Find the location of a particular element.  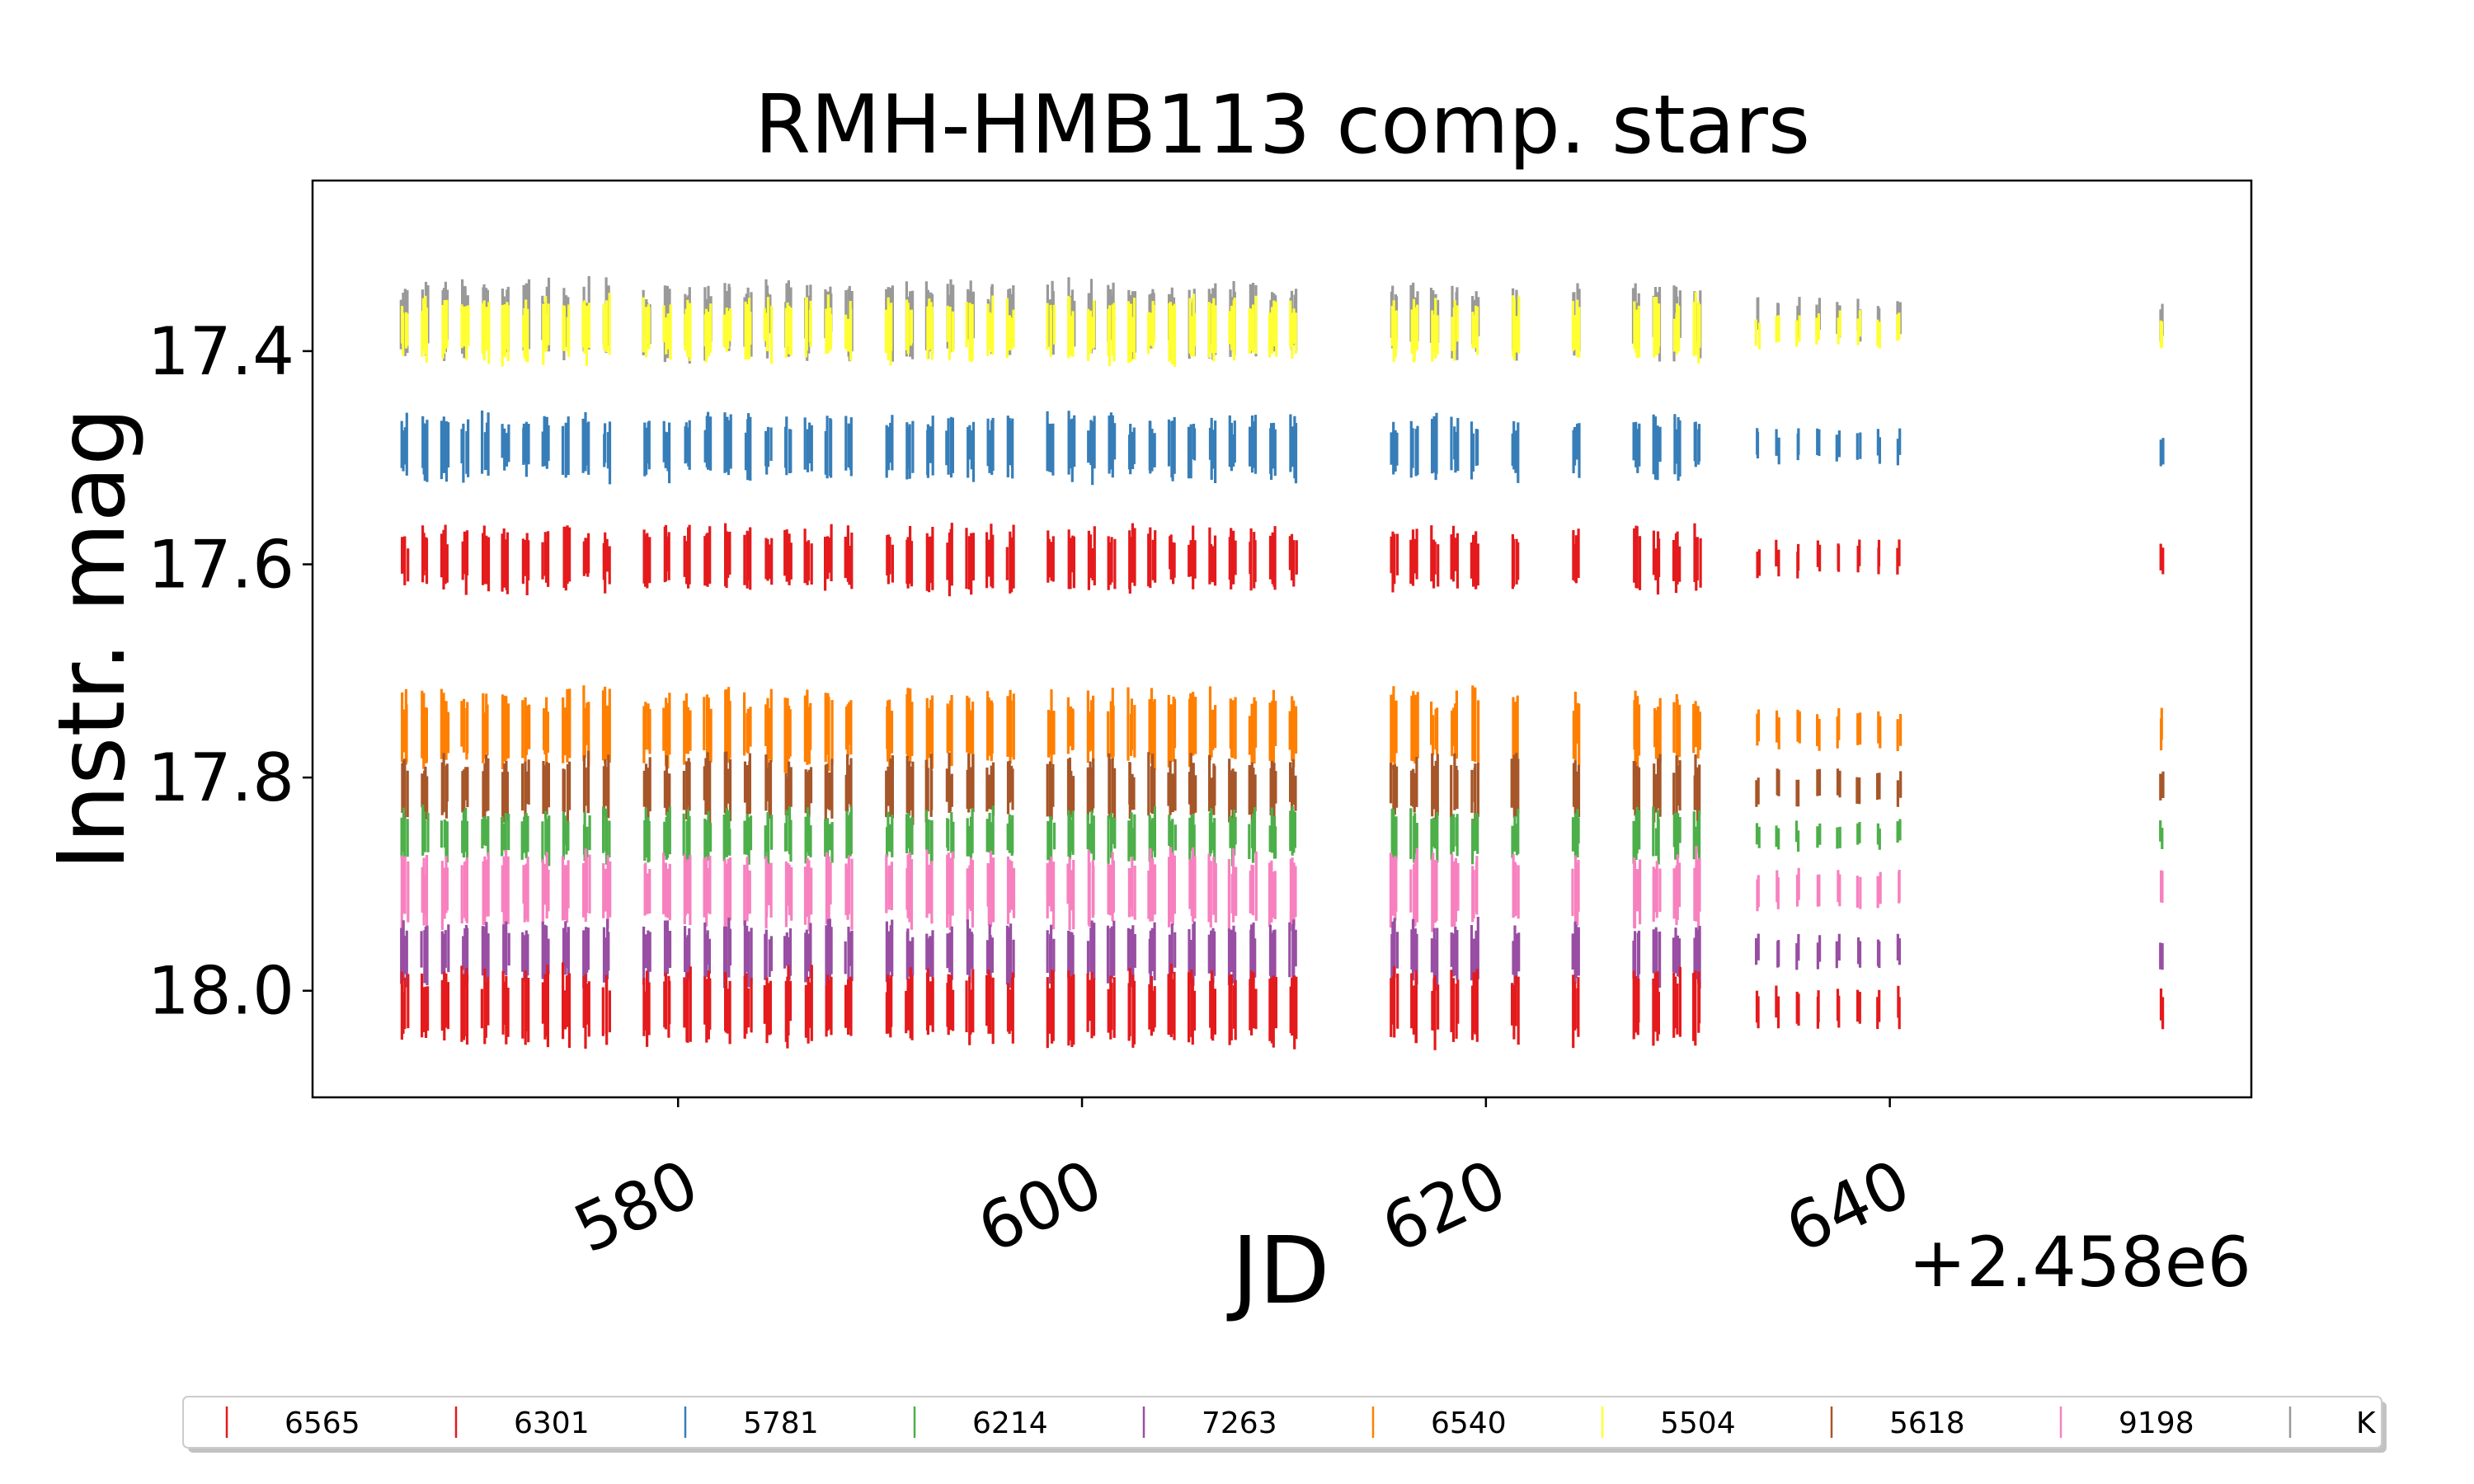

night-595.5-7263 is located at coordinates (989, 956).